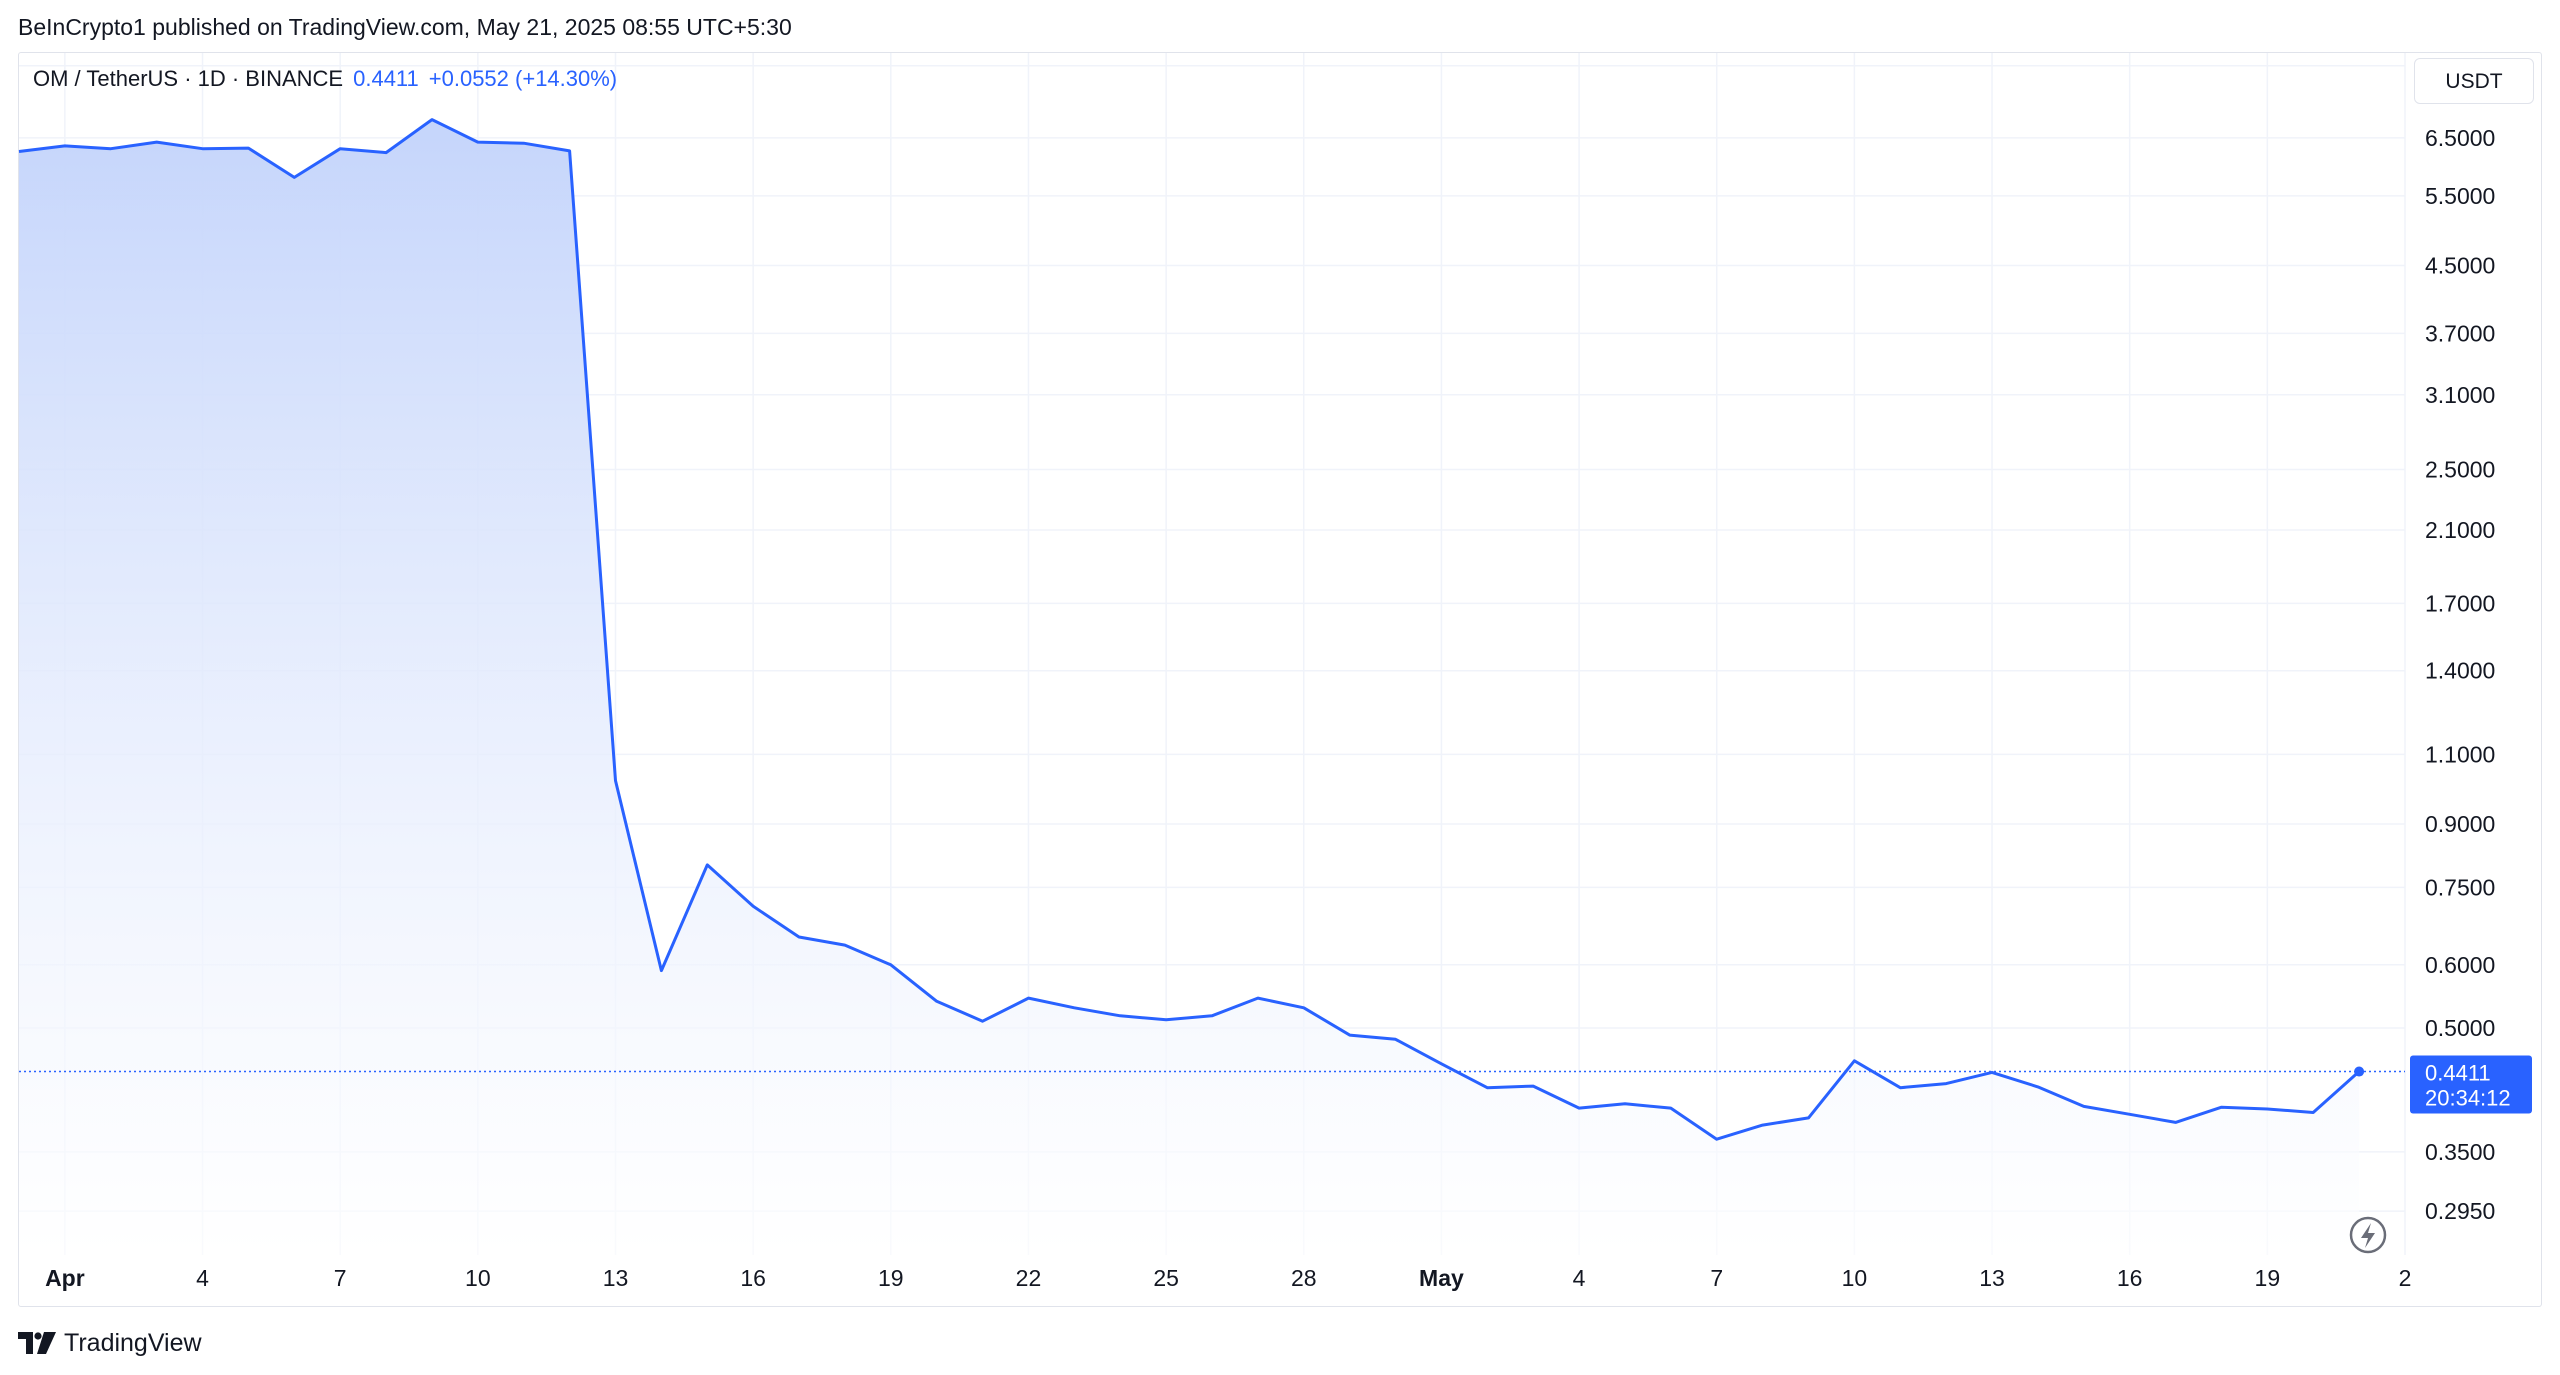 The image size is (2560, 1375). What do you see at coordinates (616, 1278) in the screenshot?
I see `x-tick-label-4: 13` at bounding box center [616, 1278].